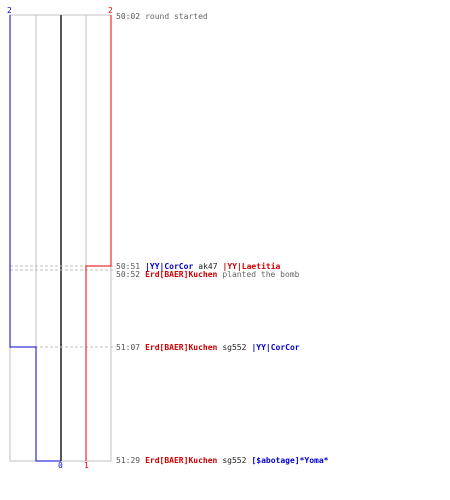 The height and width of the screenshot is (500, 450). I want to click on event-time: 50:52, so click(128, 274).